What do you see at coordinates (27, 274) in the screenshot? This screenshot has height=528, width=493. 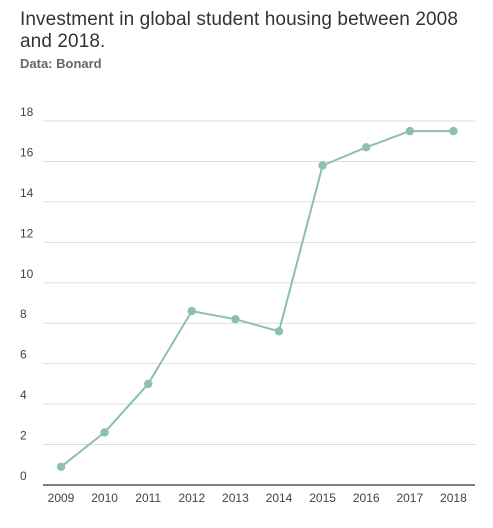 I see `y-tick-label: 10` at bounding box center [27, 274].